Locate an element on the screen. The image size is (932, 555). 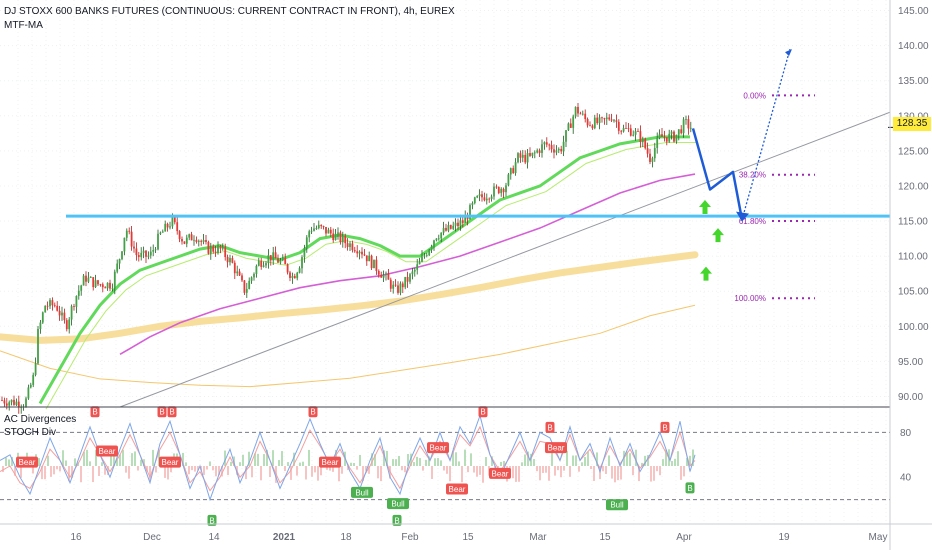
osc-stoch-line is located at coordinates (348, 457).